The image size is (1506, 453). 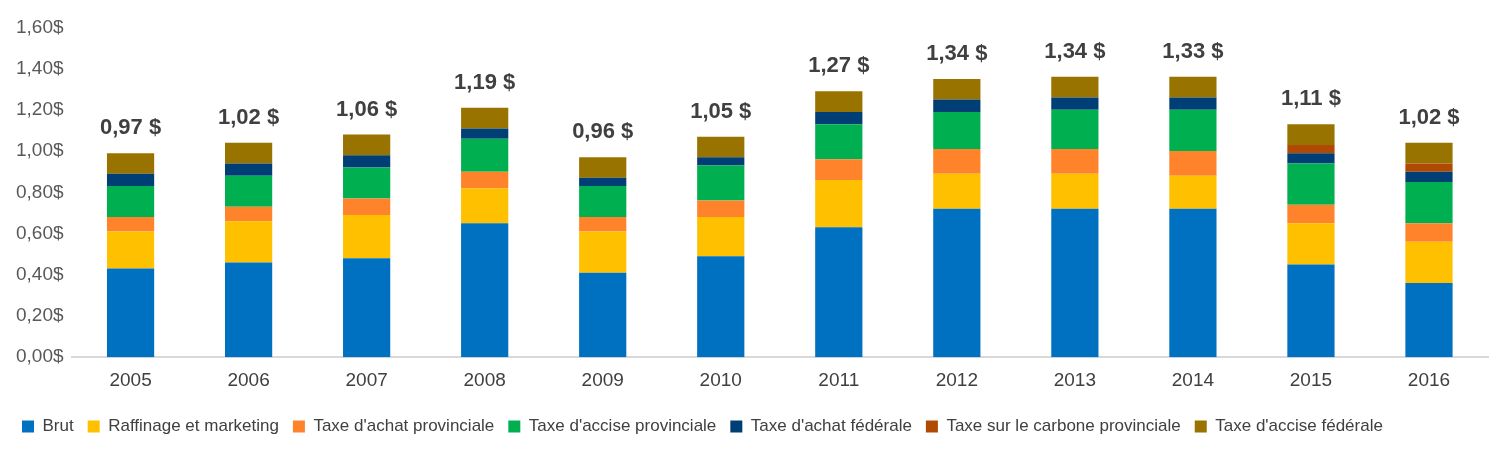 What do you see at coordinates (40, 26) in the screenshot?
I see `y-tick-label: 1,60$` at bounding box center [40, 26].